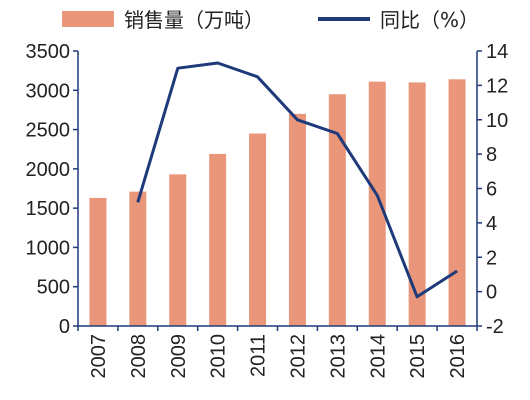 Image resolution: width=530 pixels, height=400 pixels. Describe the element at coordinates (377, 204) in the screenshot. I see `bar-2014` at that location.